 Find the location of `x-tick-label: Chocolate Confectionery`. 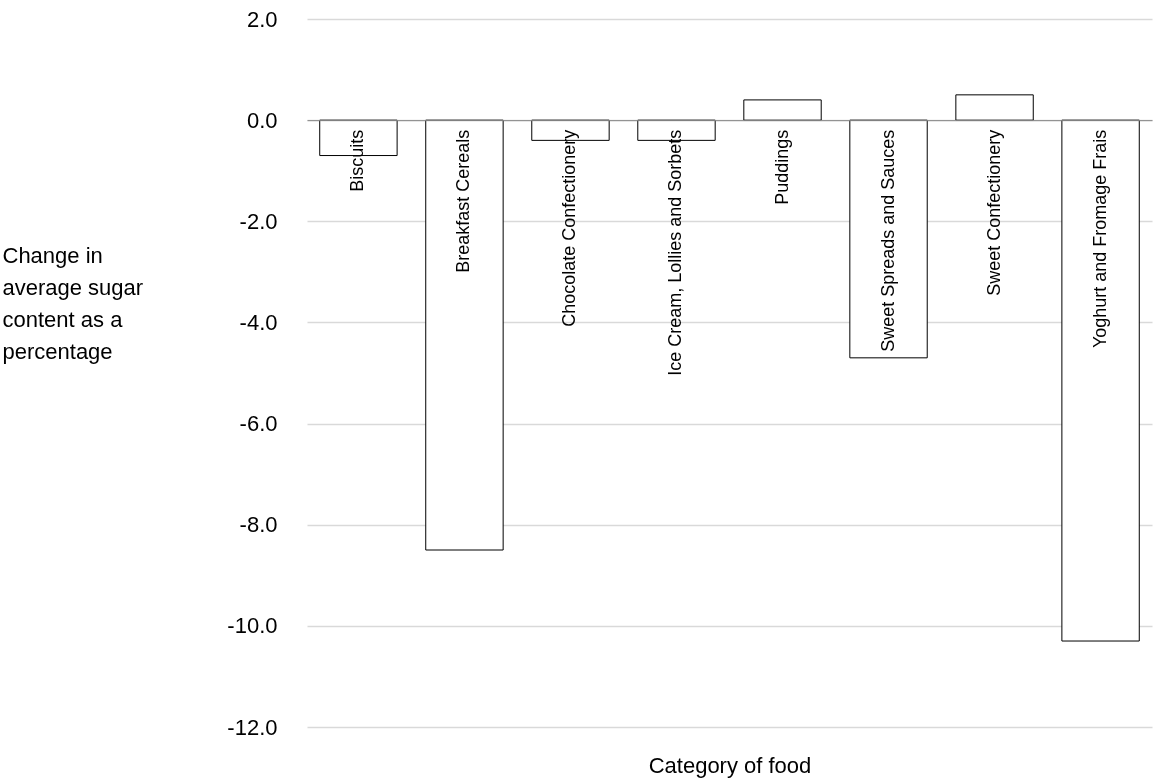

x-tick-label: Chocolate Confectionery is located at coordinates (569, 228).